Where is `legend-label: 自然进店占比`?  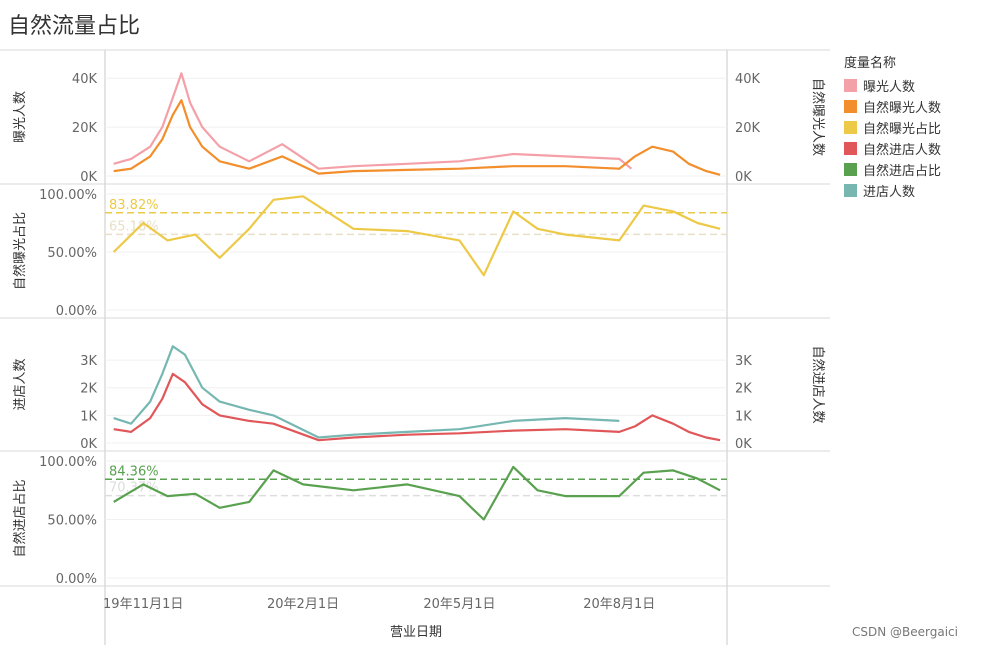
legend-label: 自然进店占比 is located at coordinates (902, 171).